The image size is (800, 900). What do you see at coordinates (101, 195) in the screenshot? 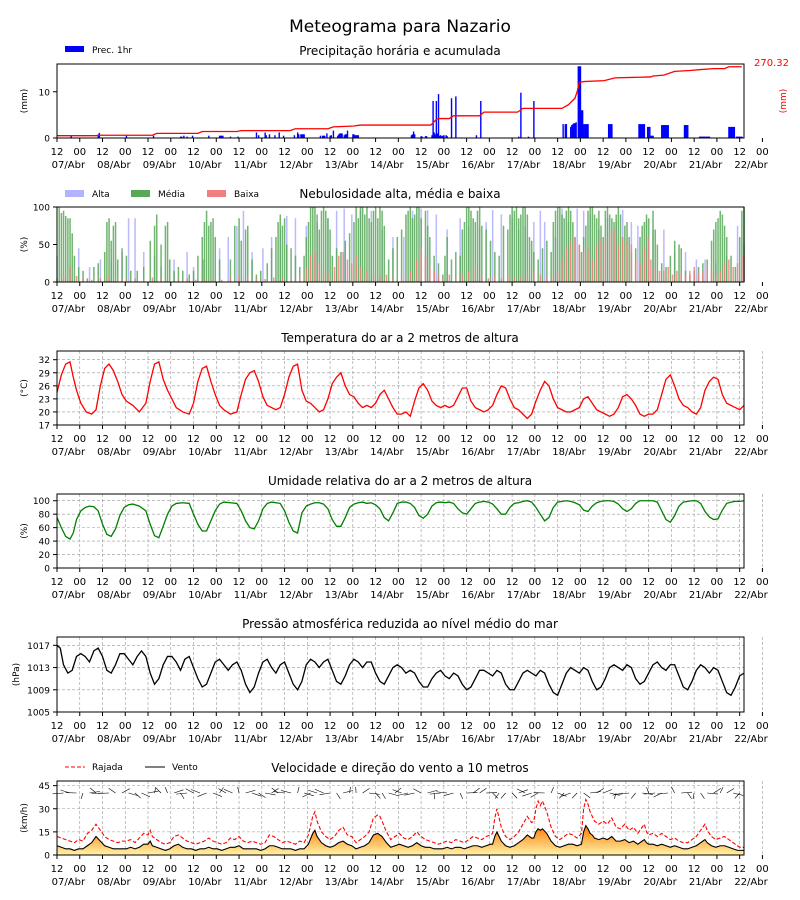
I see `legend-label: Alta` at bounding box center [101, 195].